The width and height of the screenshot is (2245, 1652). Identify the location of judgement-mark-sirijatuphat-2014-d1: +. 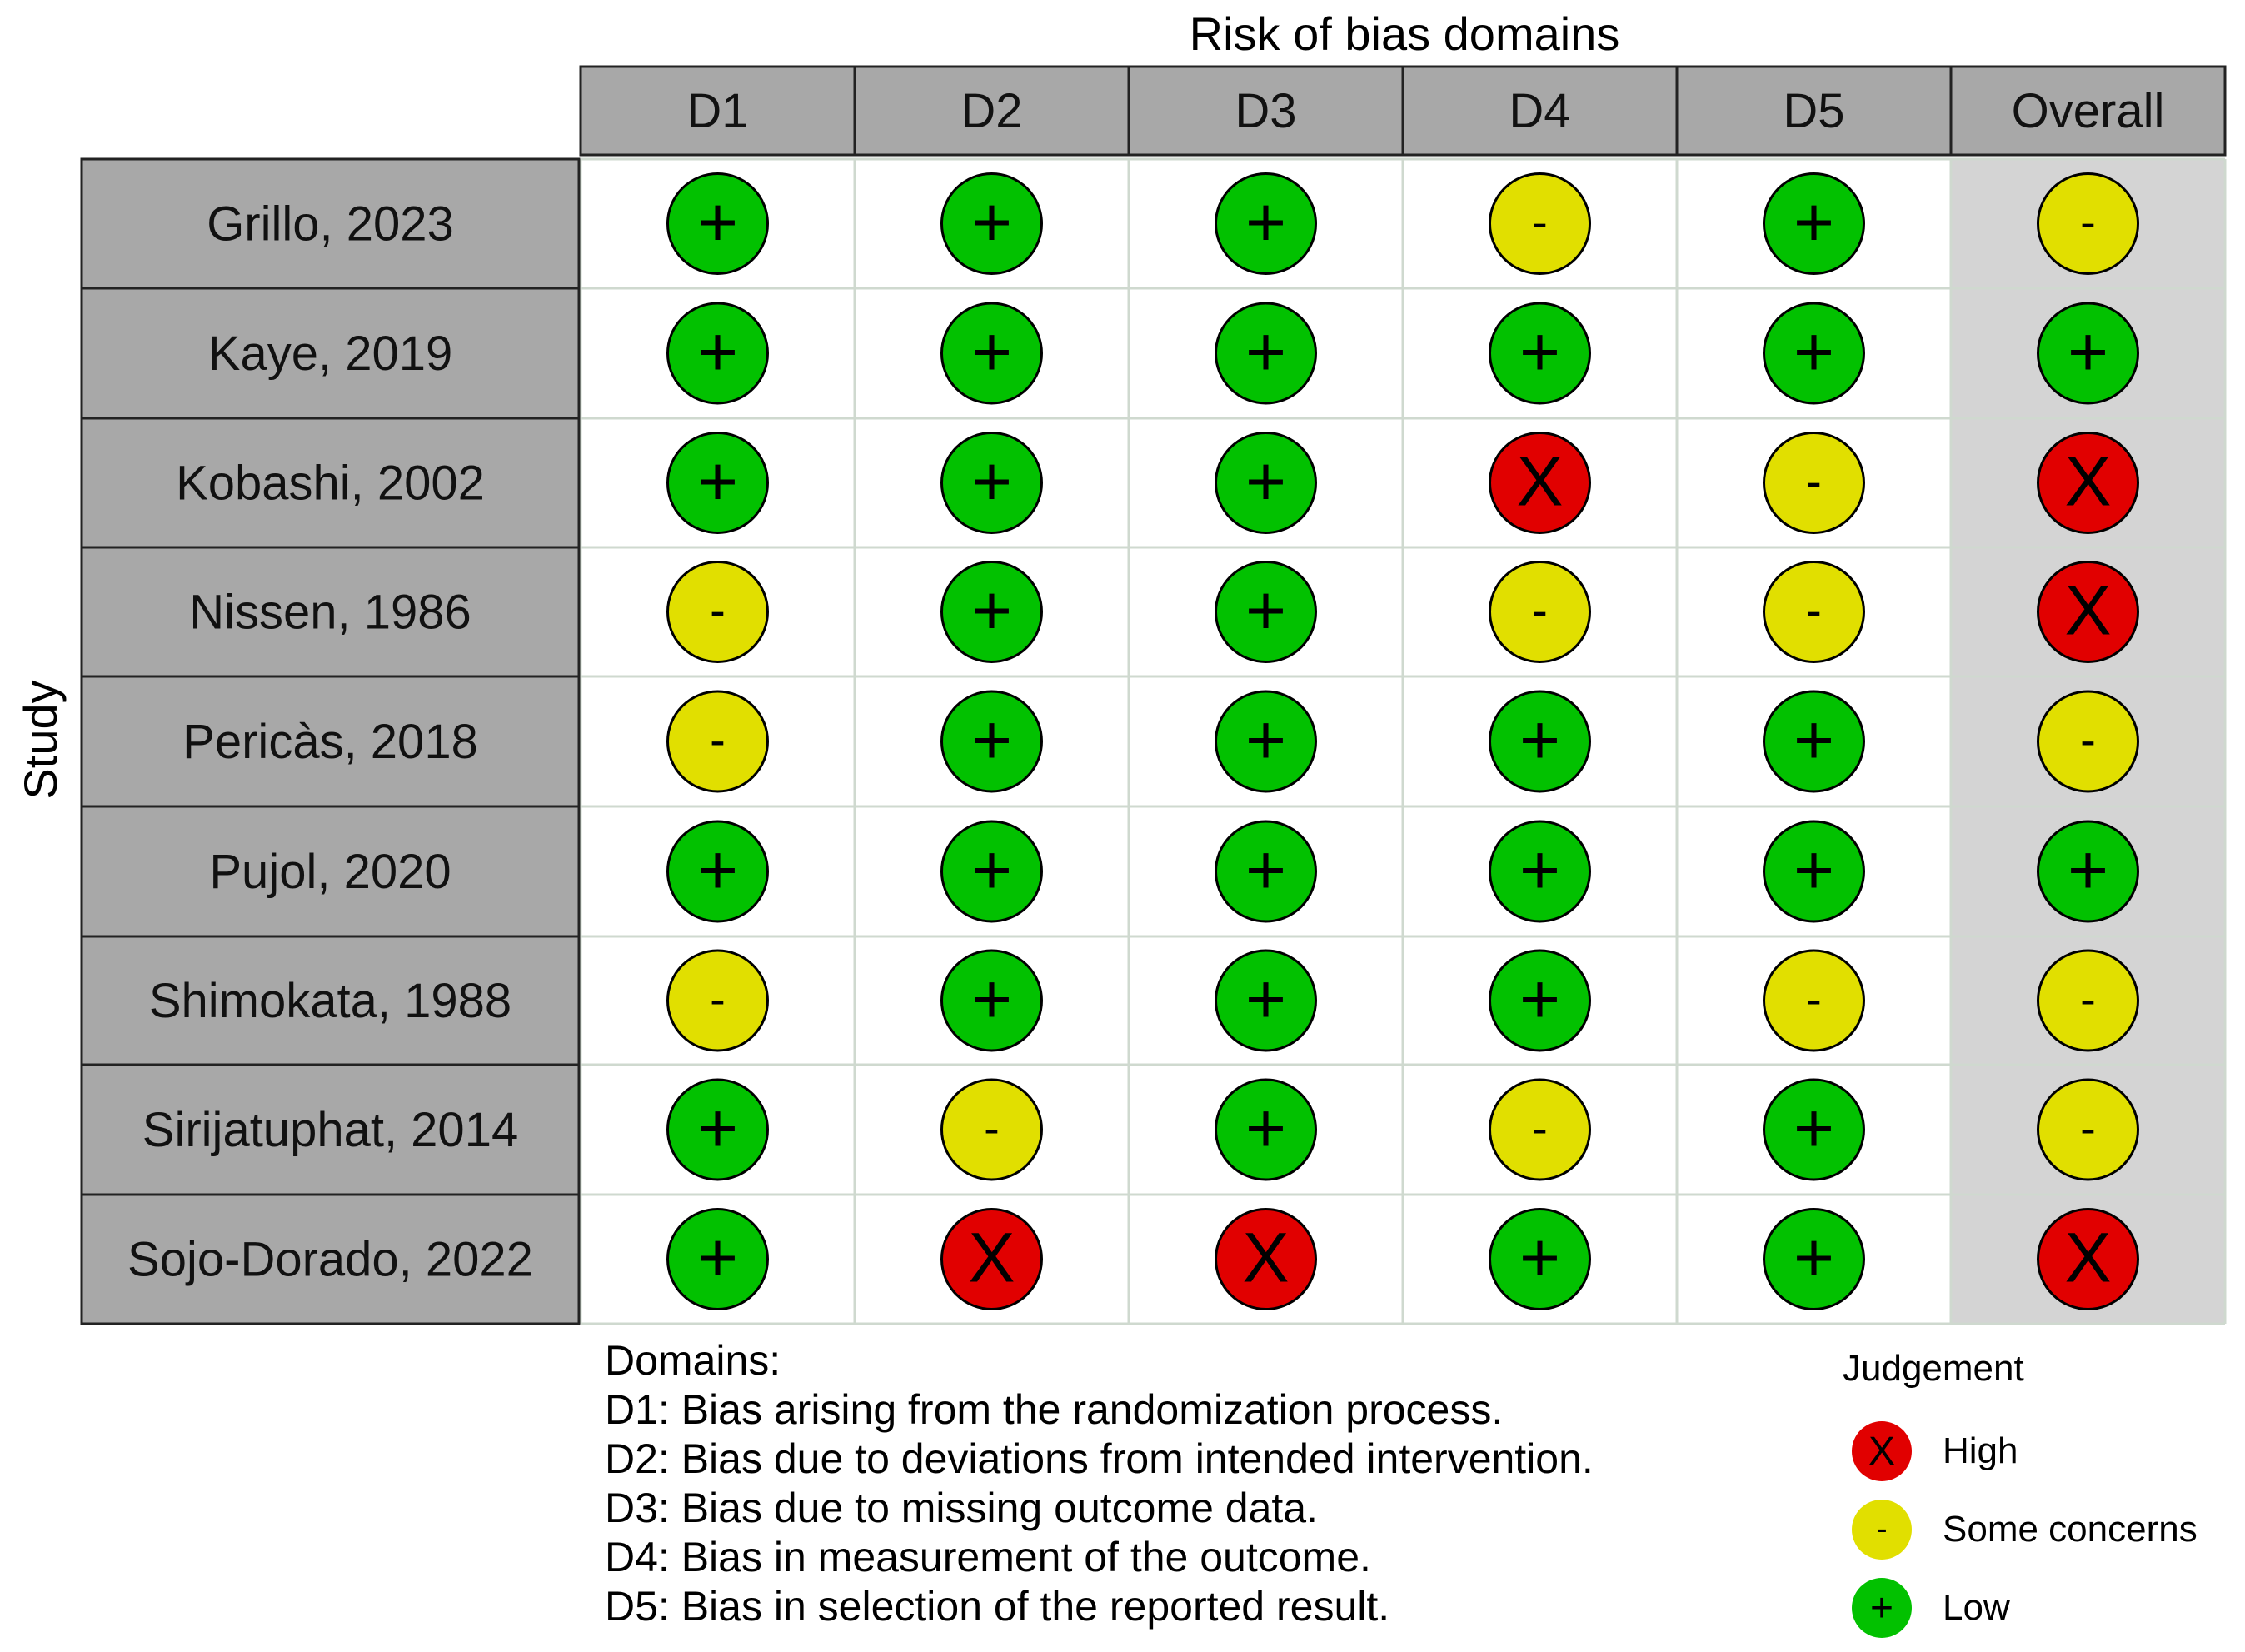
(717, 1129).